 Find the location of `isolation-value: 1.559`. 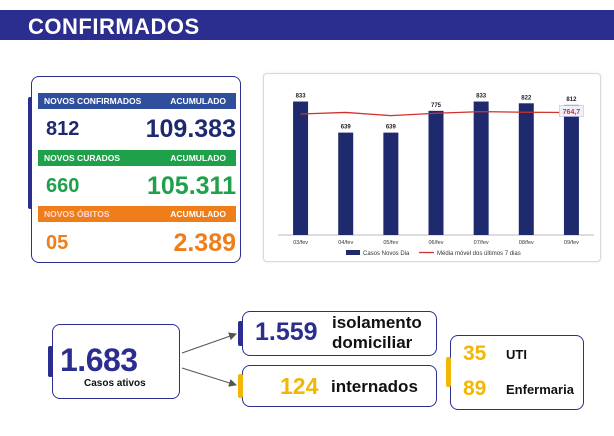

isolation-value: 1.559 is located at coordinates (286, 332).